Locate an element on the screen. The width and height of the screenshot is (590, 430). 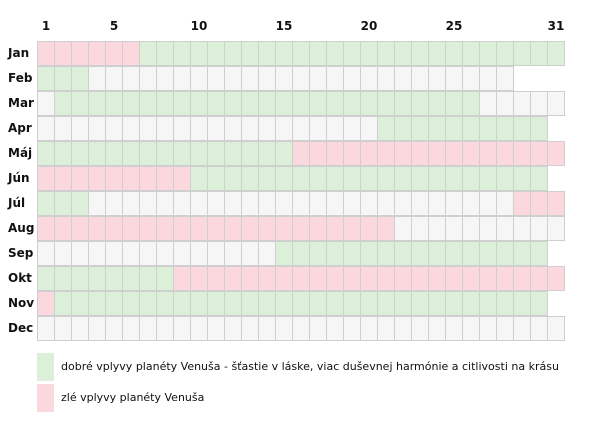
legend-swatch-good is located at coordinates (45, 367).